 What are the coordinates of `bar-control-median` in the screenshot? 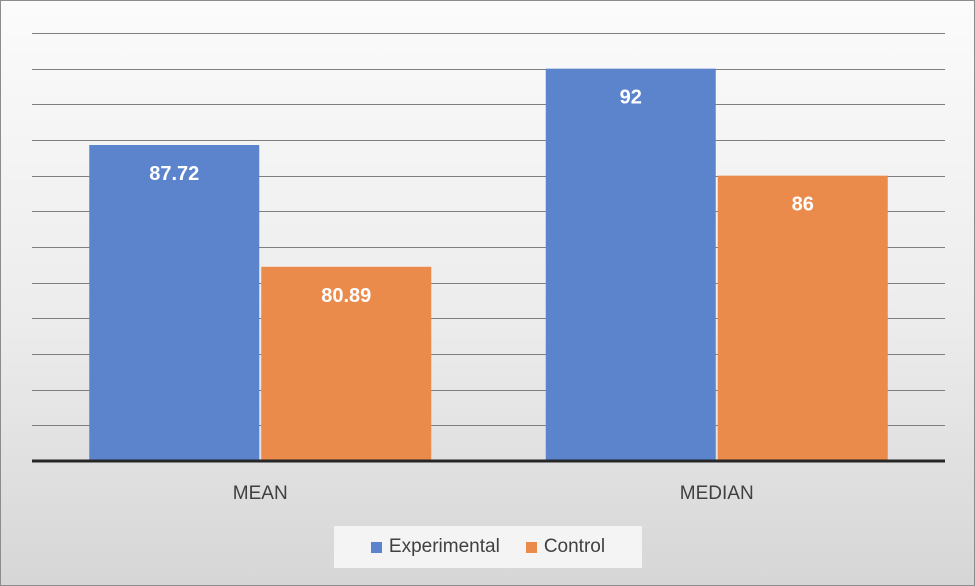 It's located at (802, 318).